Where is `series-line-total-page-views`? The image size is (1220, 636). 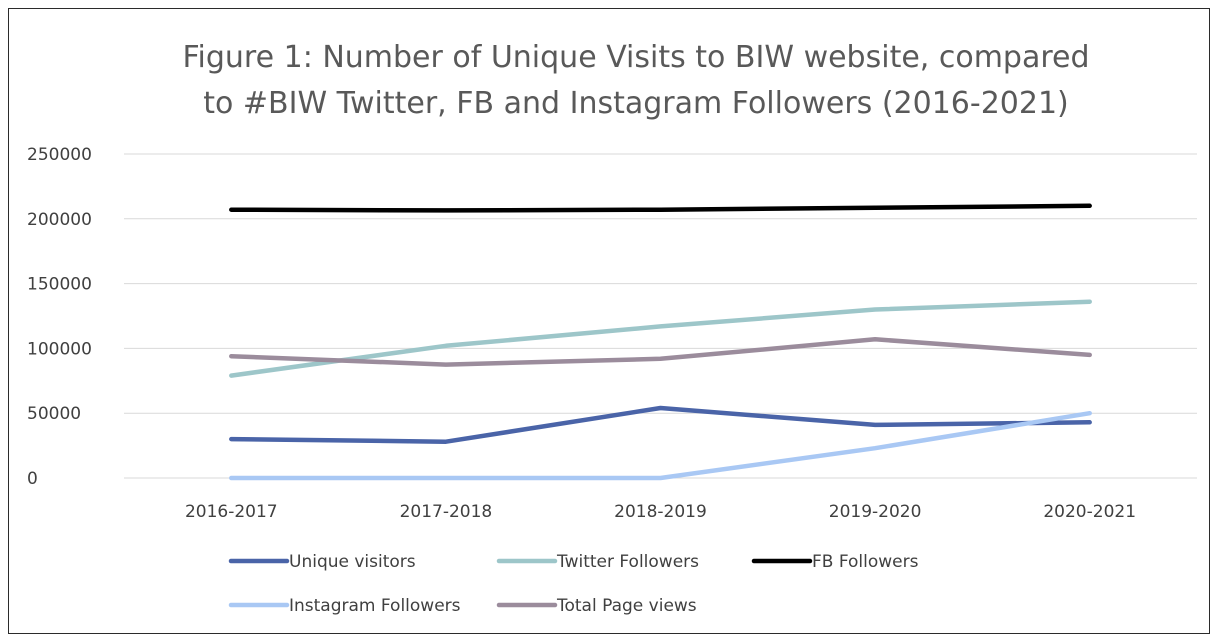 series-line-total-page-views is located at coordinates (660, 352).